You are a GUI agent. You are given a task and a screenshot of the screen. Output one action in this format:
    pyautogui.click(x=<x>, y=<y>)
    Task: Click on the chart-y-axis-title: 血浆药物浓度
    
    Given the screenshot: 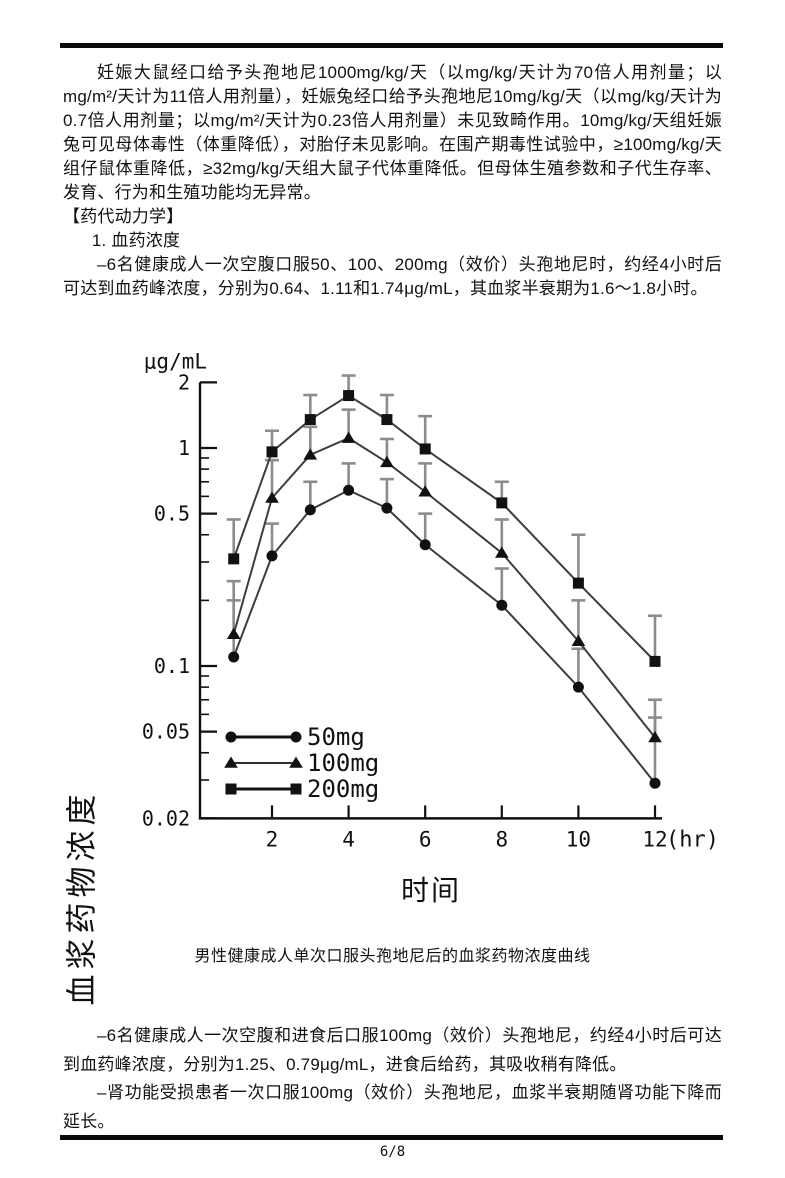 What is the action you would take?
    pyautogui.click(x=82, y=897)
    